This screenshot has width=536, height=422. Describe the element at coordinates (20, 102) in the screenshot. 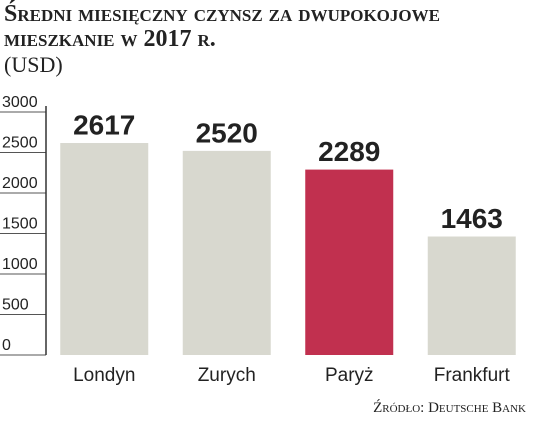

I see `y-tick-label: 3000` at that location.